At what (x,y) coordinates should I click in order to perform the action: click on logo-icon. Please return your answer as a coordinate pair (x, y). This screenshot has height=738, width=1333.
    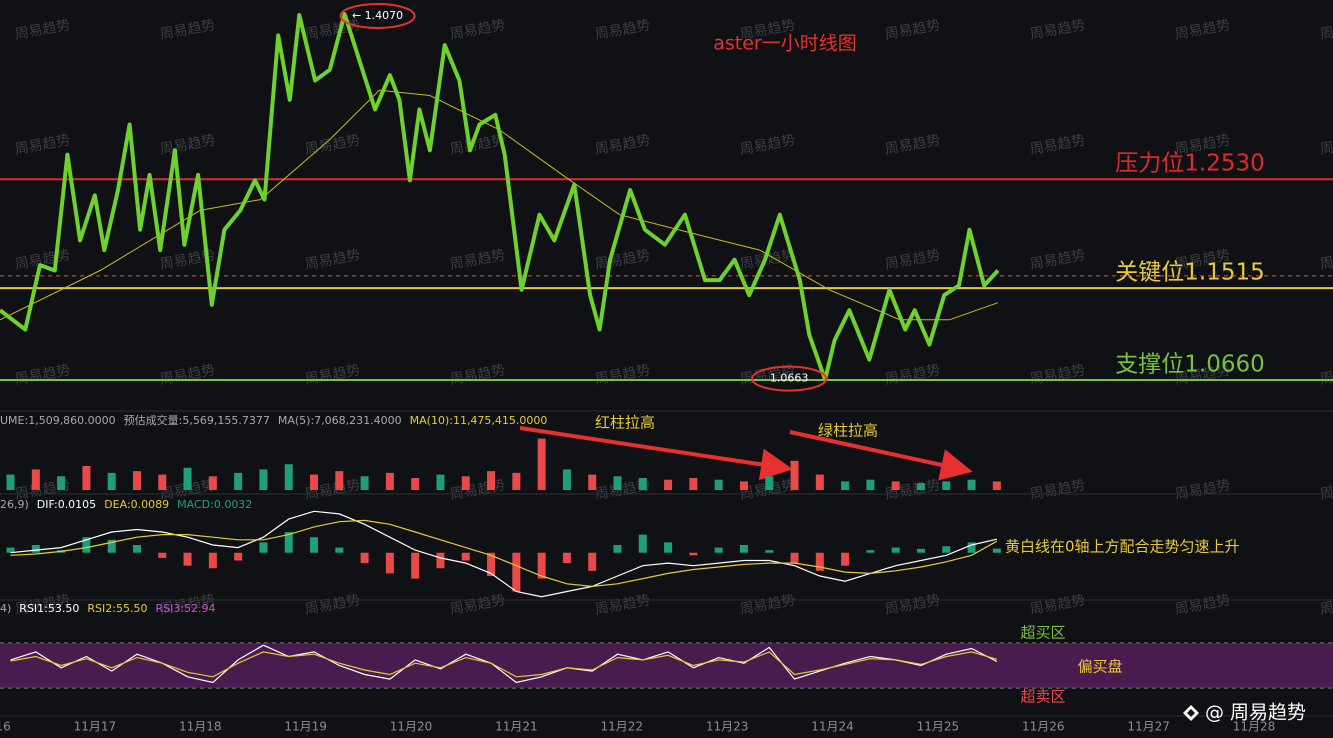
    Looking at the image, I should click on (1191, 713).